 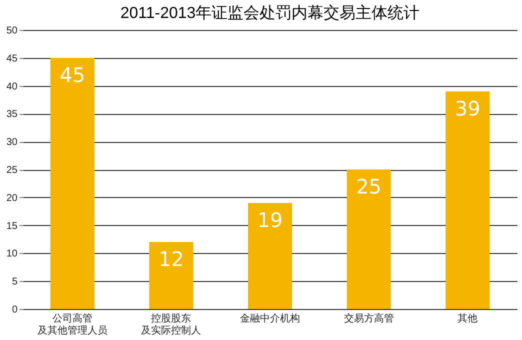 What do you see at coordinates (270, 13) in the screenshot?
I see `chart-title: 2011-2013年证监会处罚内幕交易主体统计` at bounding box center [270, 13].